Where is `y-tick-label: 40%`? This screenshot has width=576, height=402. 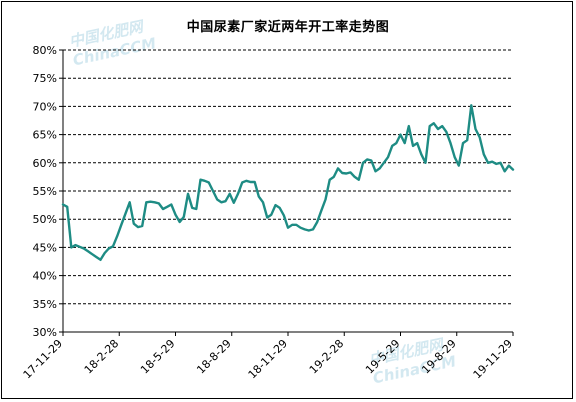
y-tick-label: 40% is located at coordinates (45, 276).